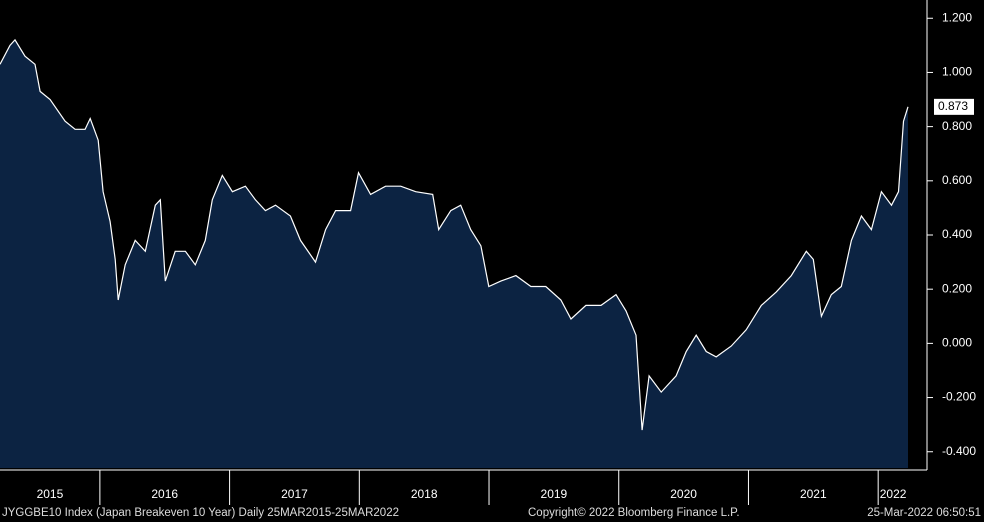 Image resolution: width=984 pixels, height=522 pixels. Describe the element at coordinates (957, 17) in the screenshot. I see `y-tick-label: 1.200` at that location.